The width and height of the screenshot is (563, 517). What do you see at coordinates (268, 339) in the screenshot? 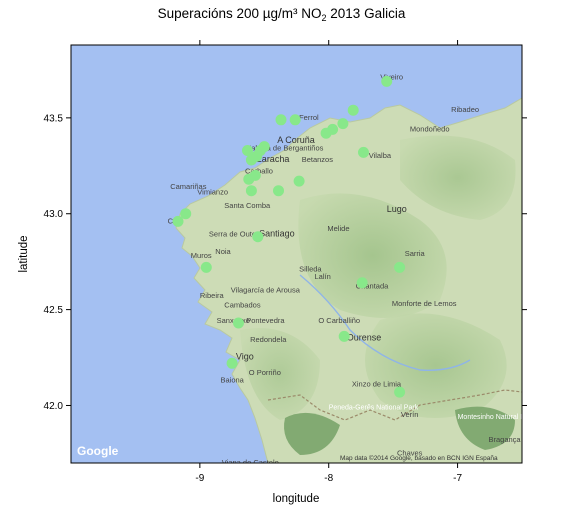
I see `map-place-label: Redondela` at bounding box center [268, 339].